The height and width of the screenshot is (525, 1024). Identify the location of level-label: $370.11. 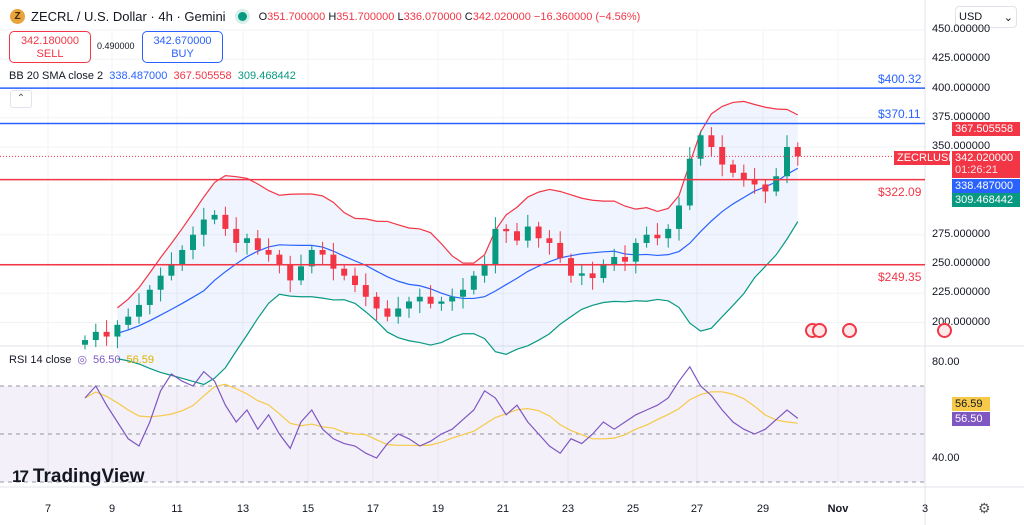
(899, 114).